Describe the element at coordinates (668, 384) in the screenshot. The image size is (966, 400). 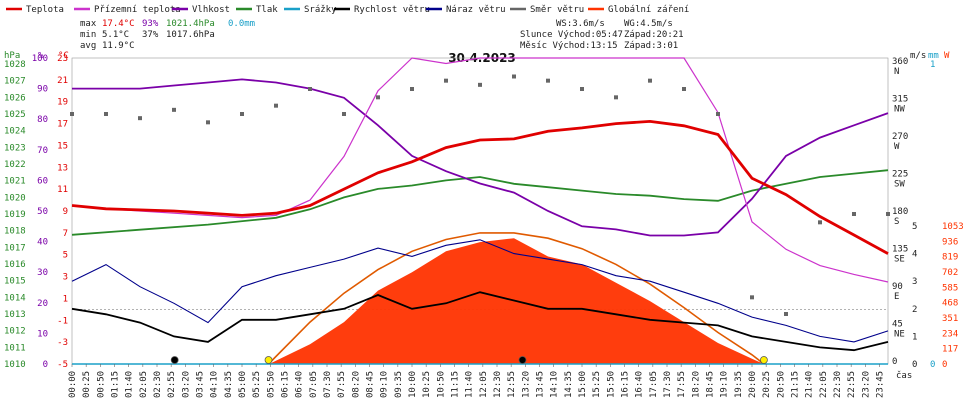
I see `x-tick-label: 17:30` at that location.